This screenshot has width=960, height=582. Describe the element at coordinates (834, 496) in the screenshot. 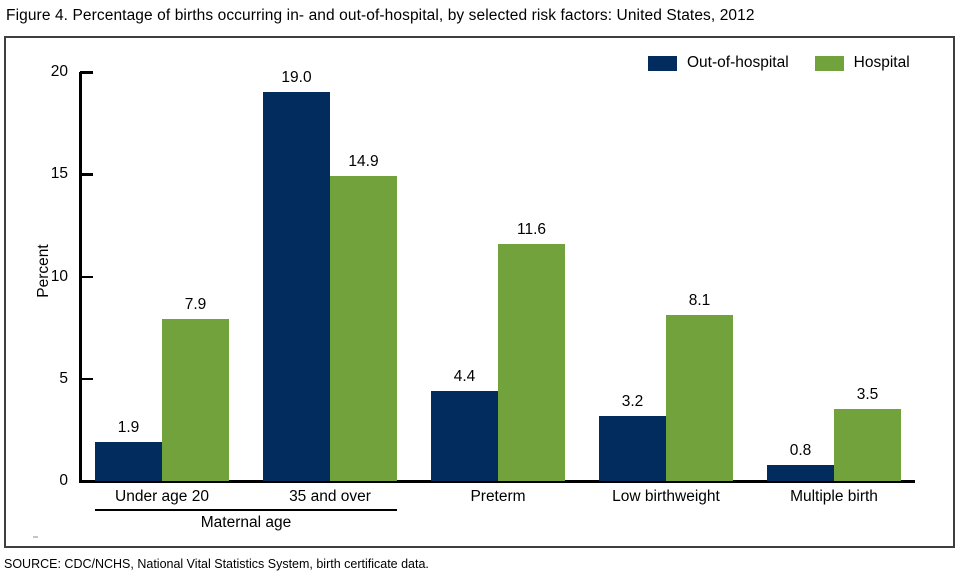

I see `category-label: Multiple birth` at that location.